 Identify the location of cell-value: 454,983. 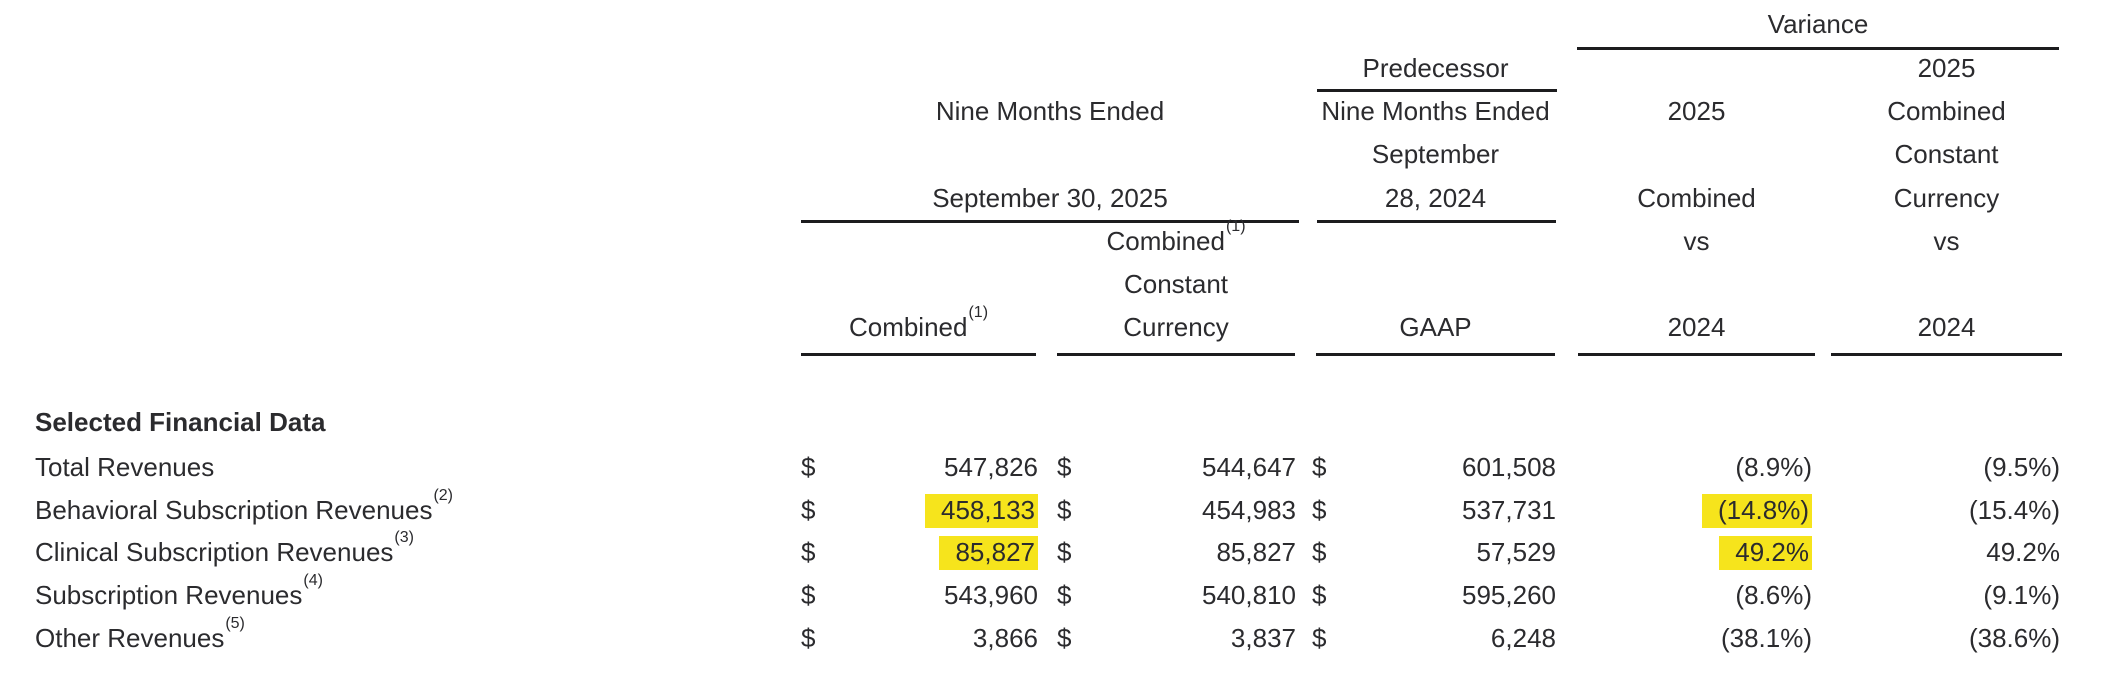
(1249, 510).